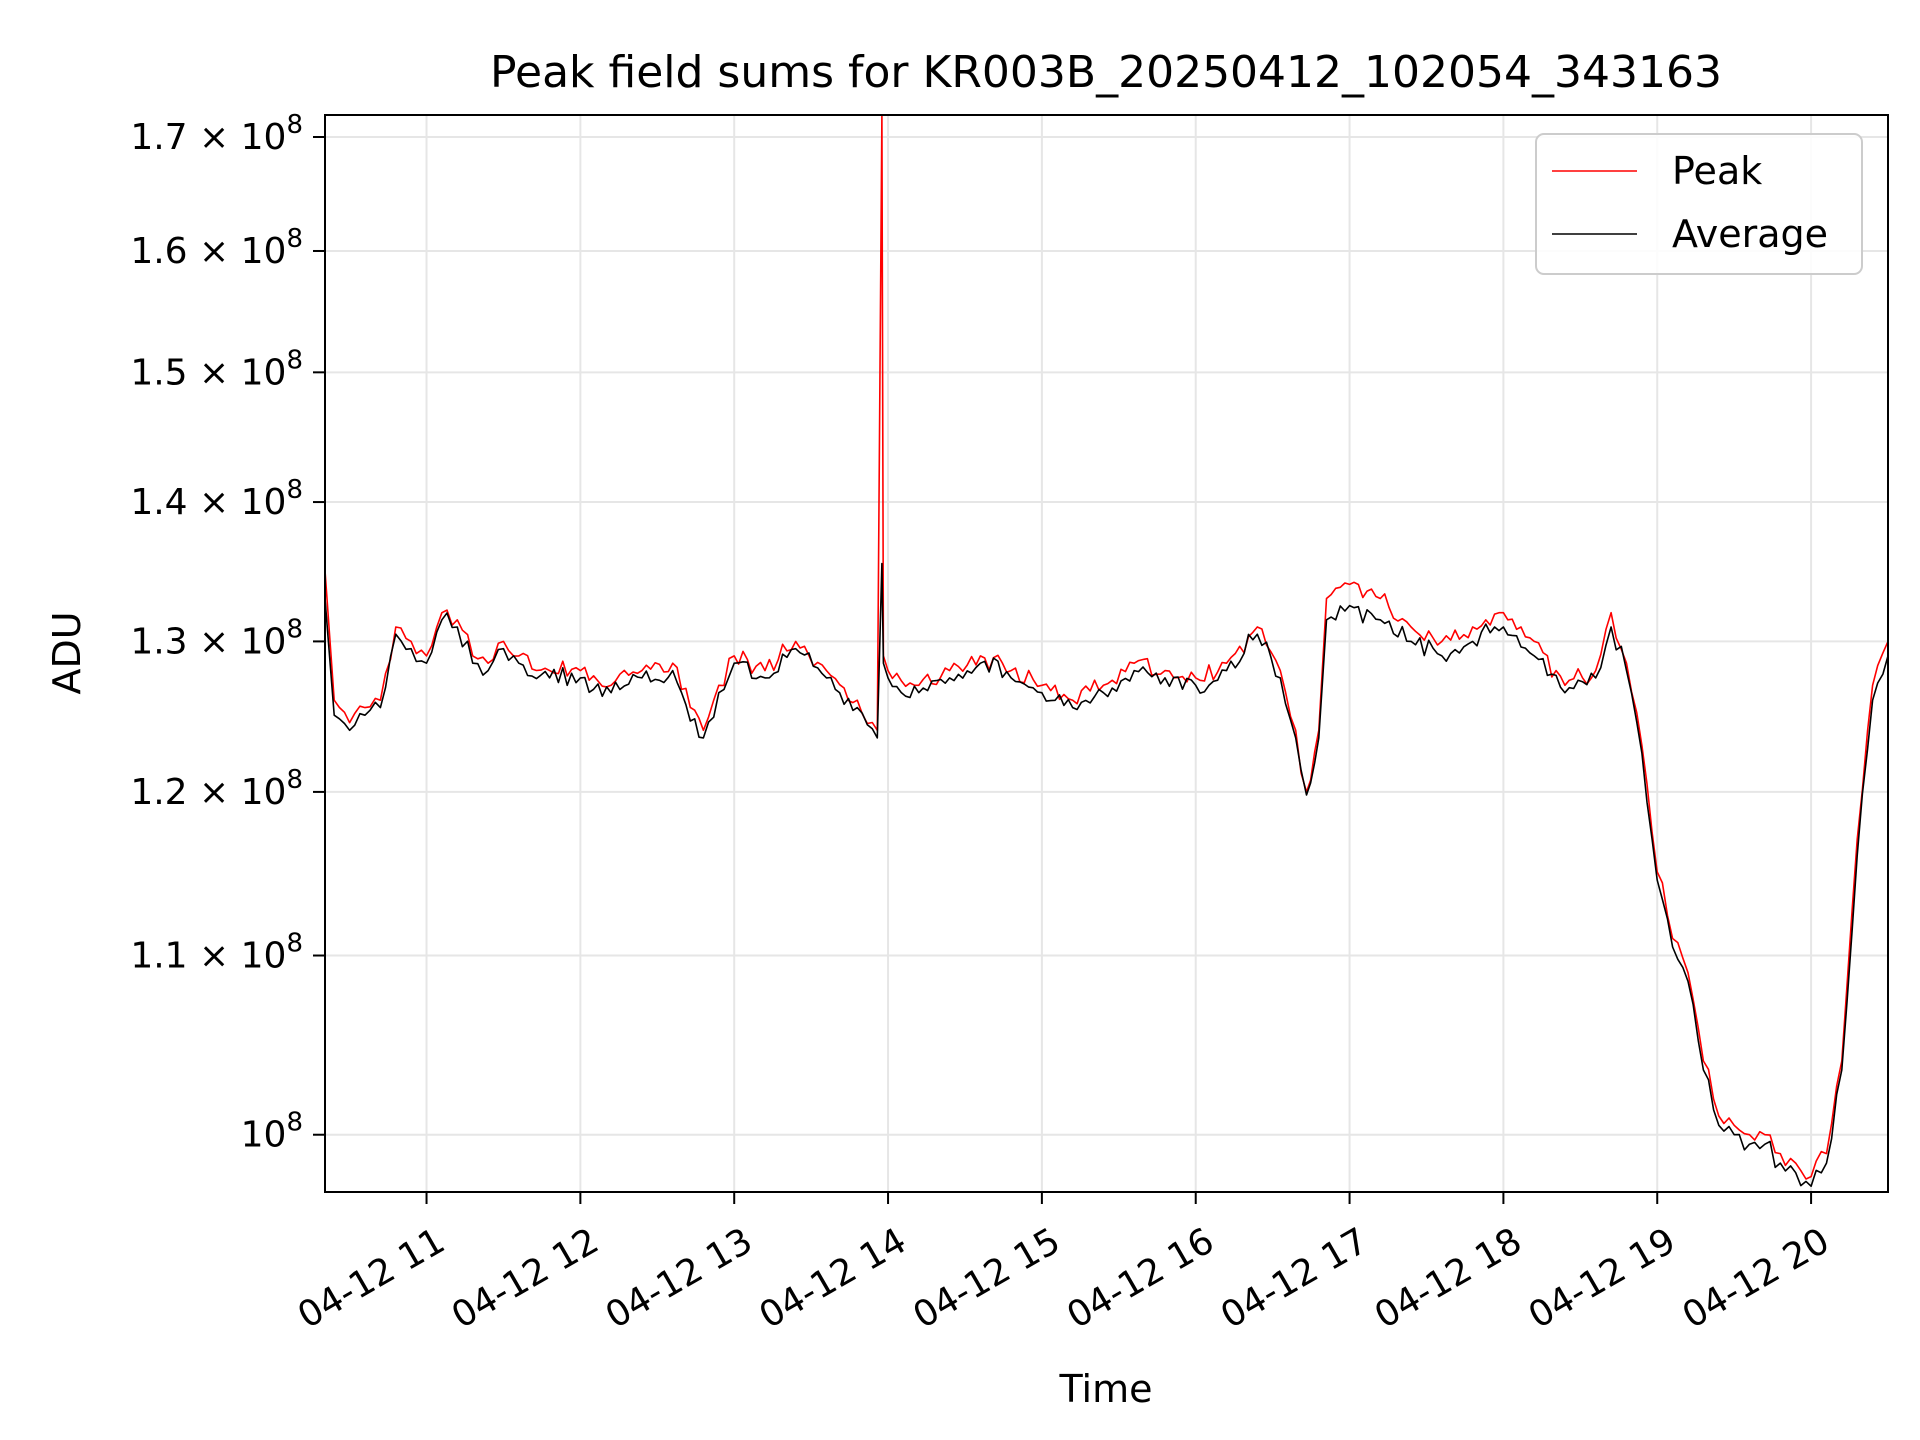 This screenshot has height=1440, width=1920. Describe the element at coordinates (216, 638) in the screenshot. I see `y-tick-label: 1.3 × 108` at that location.